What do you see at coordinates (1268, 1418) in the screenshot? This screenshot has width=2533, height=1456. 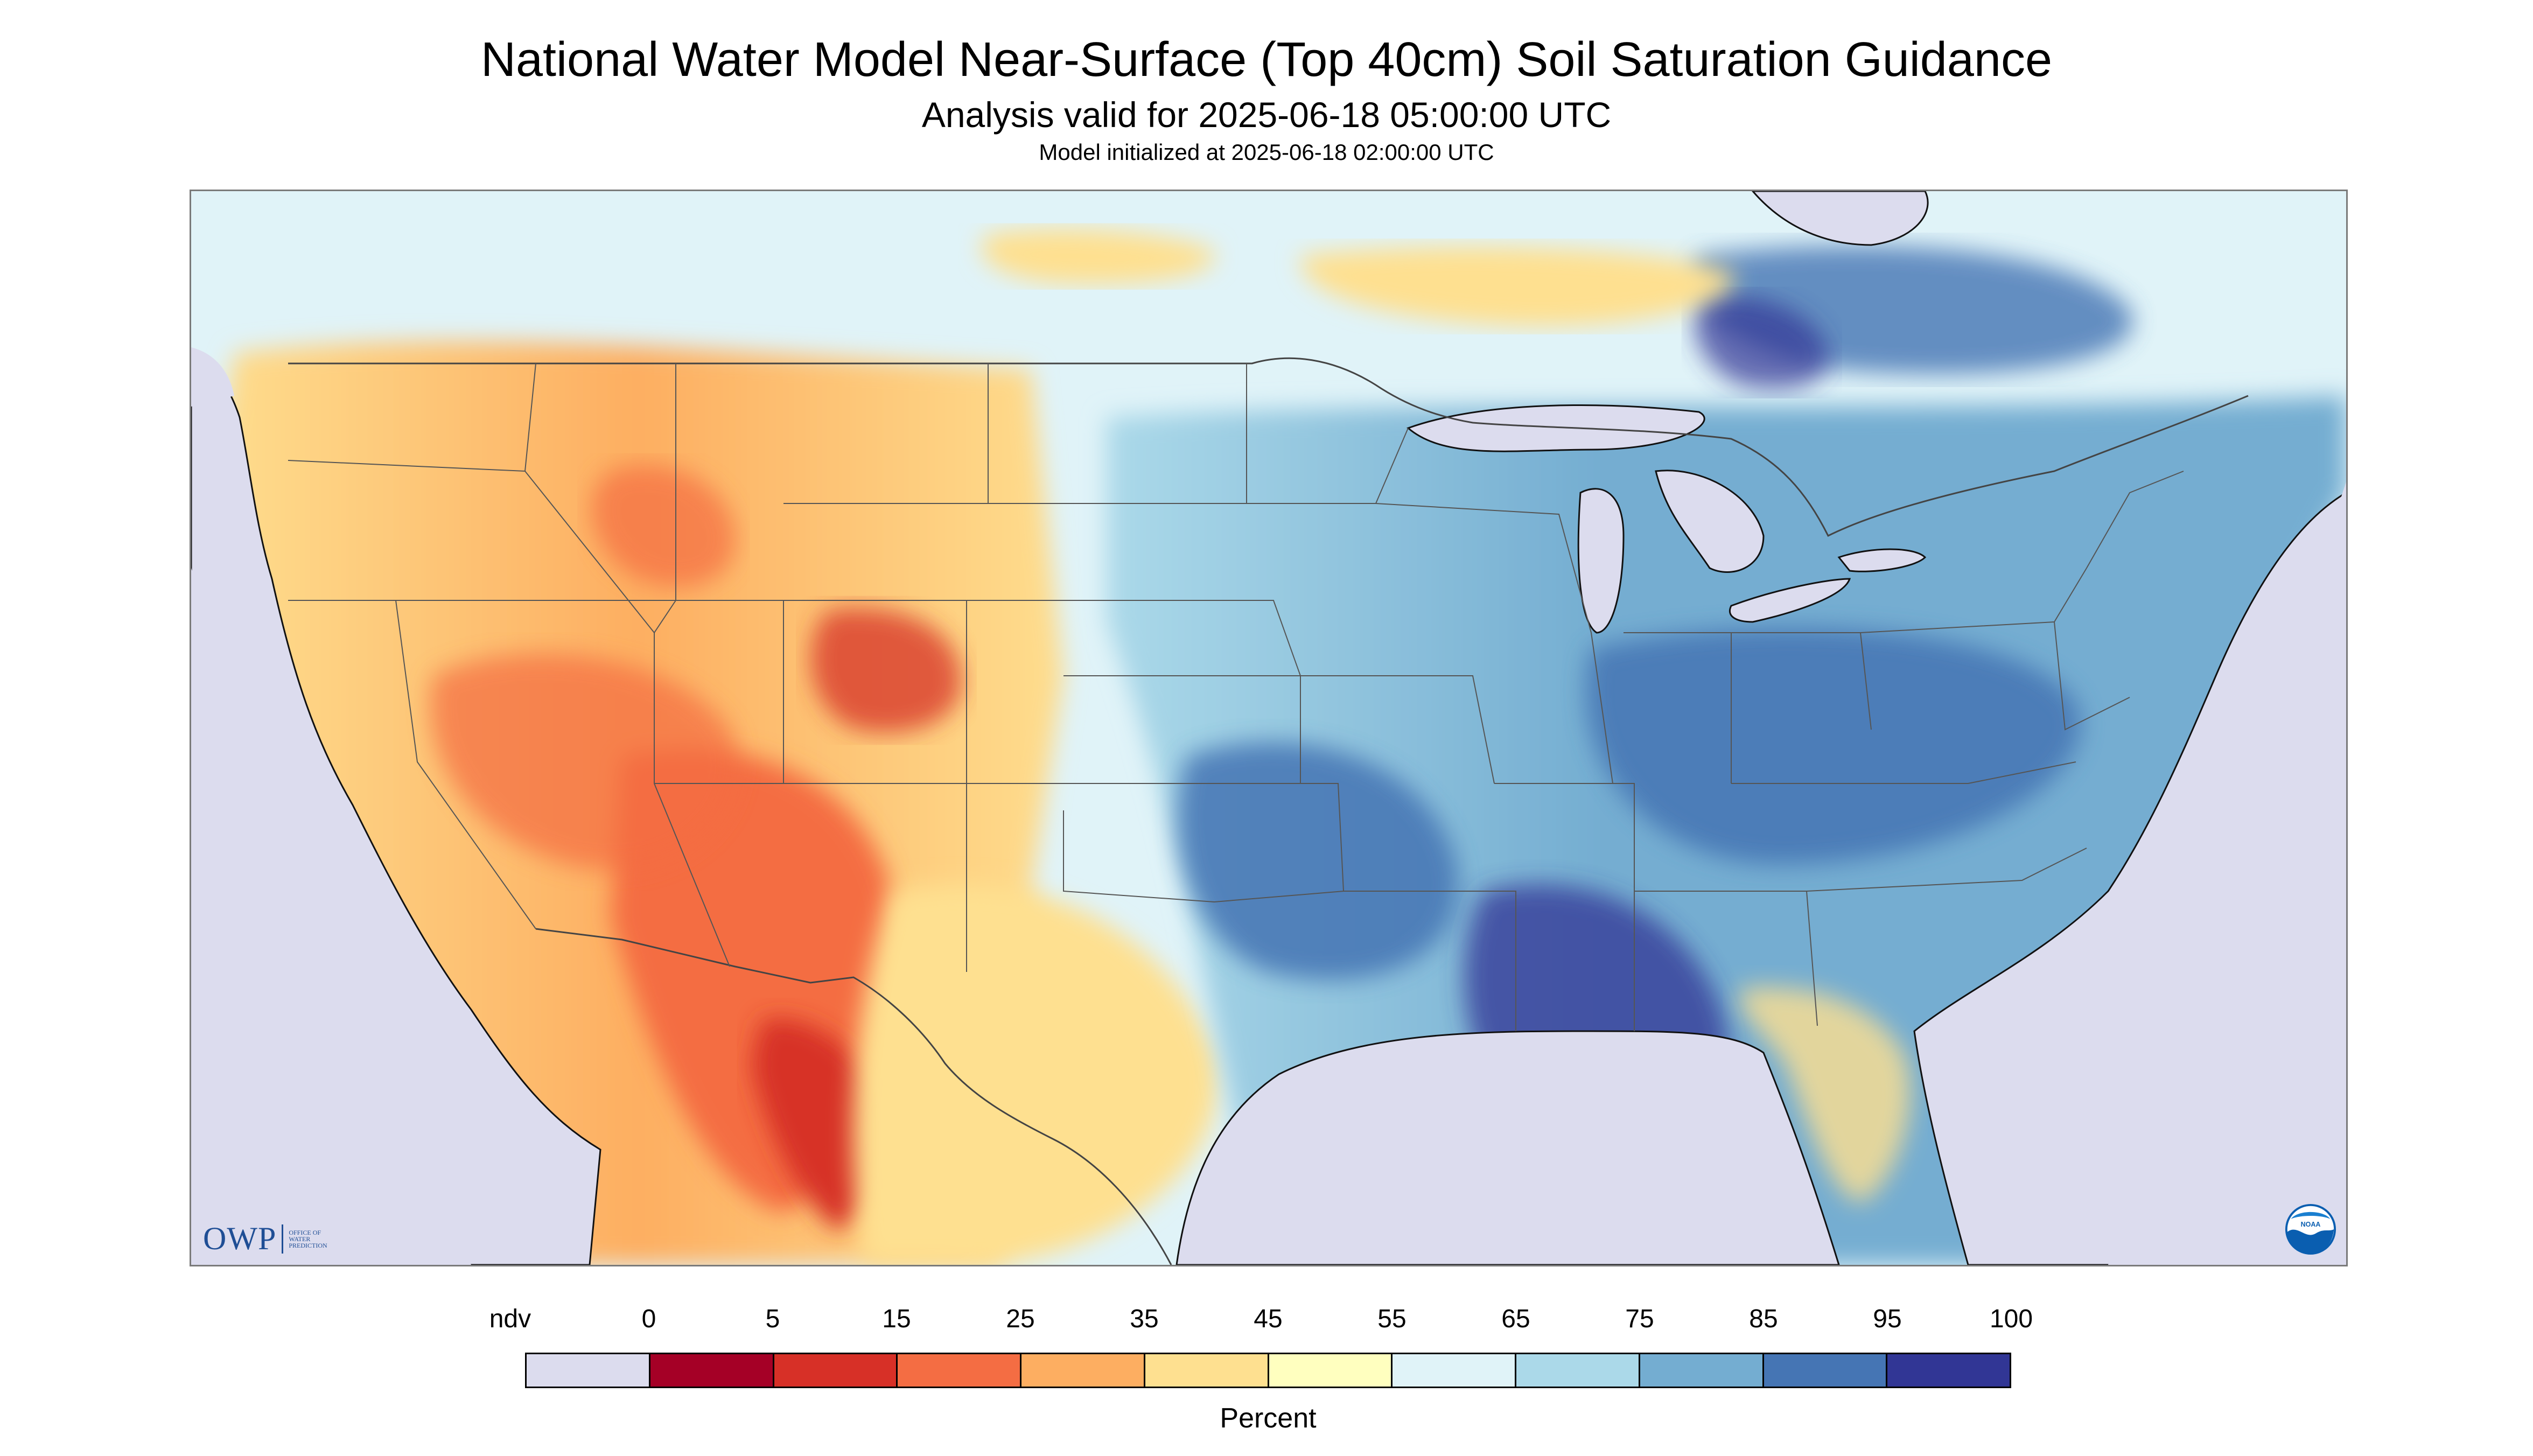 I see `legend-unit-label: Percent` at bounding box center [1268, 1418].